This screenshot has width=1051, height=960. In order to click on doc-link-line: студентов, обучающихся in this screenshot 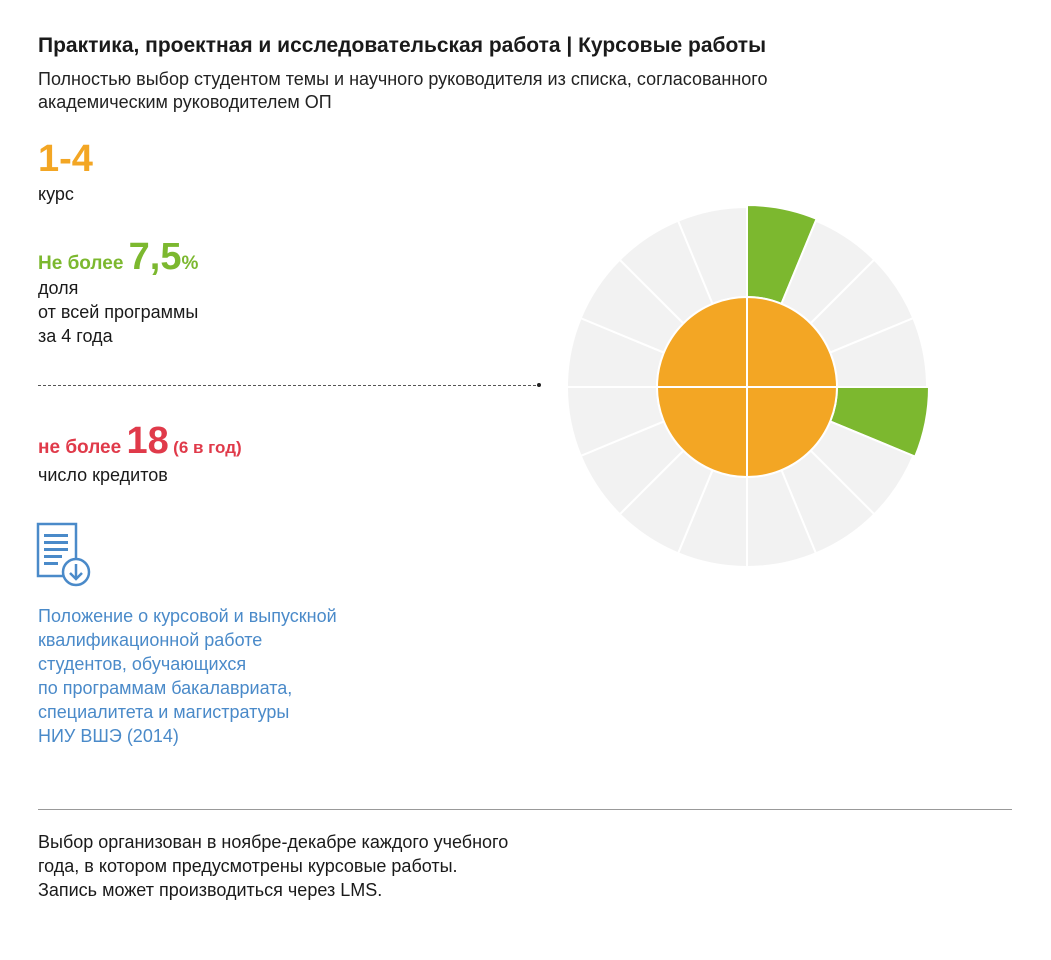, I will do `click(142, 664)`.